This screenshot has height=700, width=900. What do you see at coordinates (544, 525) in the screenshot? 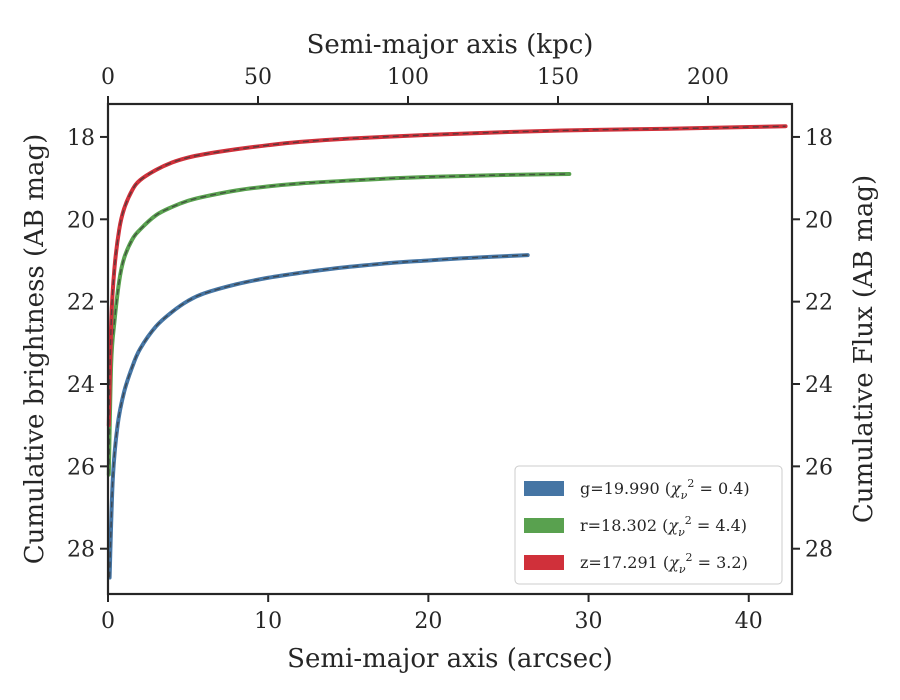
I see `legend-swatch-r` at bounding box center [544, 525].